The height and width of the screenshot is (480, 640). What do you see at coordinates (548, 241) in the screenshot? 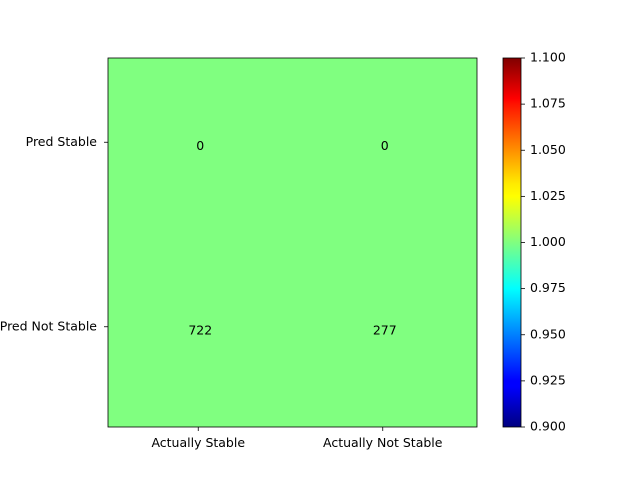
I see `colorbar-tick-label: 1.000` at bounding box center [548, 241].